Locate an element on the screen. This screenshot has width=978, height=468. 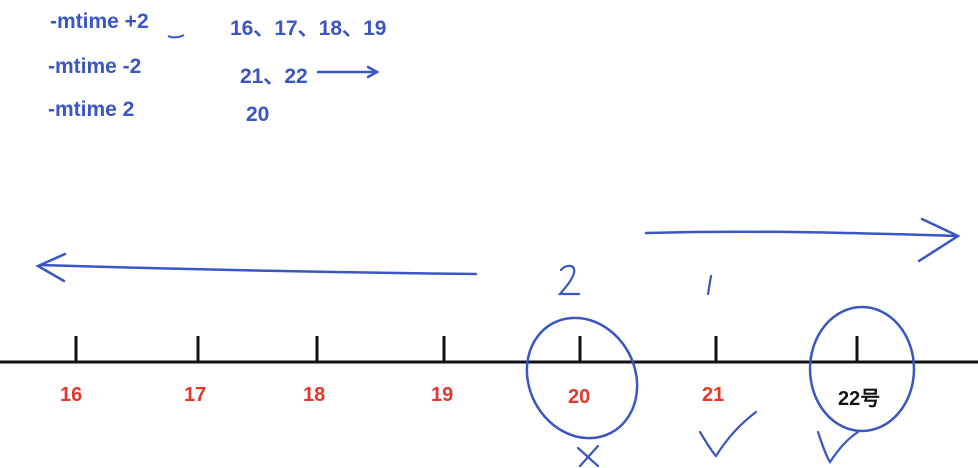
right-arrow is located at coordinates (802, 240).